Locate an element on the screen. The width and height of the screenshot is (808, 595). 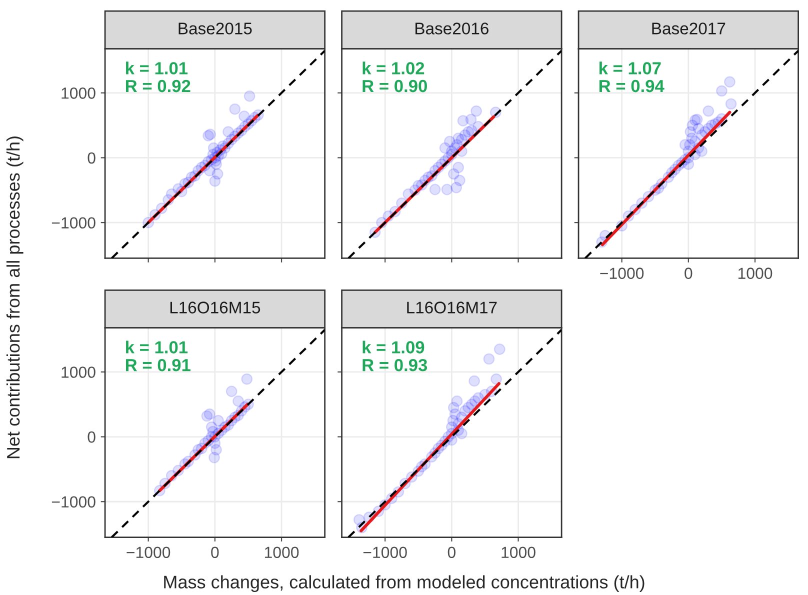
annotation: k = 1.02 is located at coordinates (393, 68).